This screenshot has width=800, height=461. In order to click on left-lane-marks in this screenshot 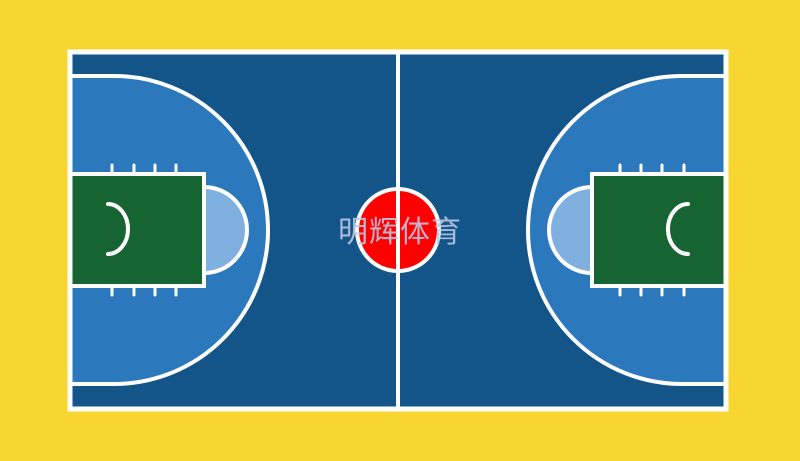, I will do `click(144, 230)`.